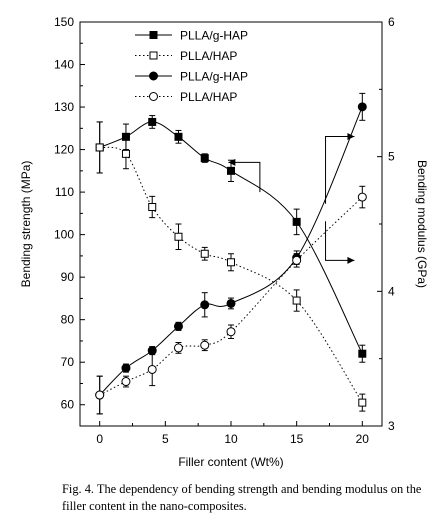  Describe the element at coordinates (391, 157) in the screenshot. I see `y-right-tick-label: 5` at that location.